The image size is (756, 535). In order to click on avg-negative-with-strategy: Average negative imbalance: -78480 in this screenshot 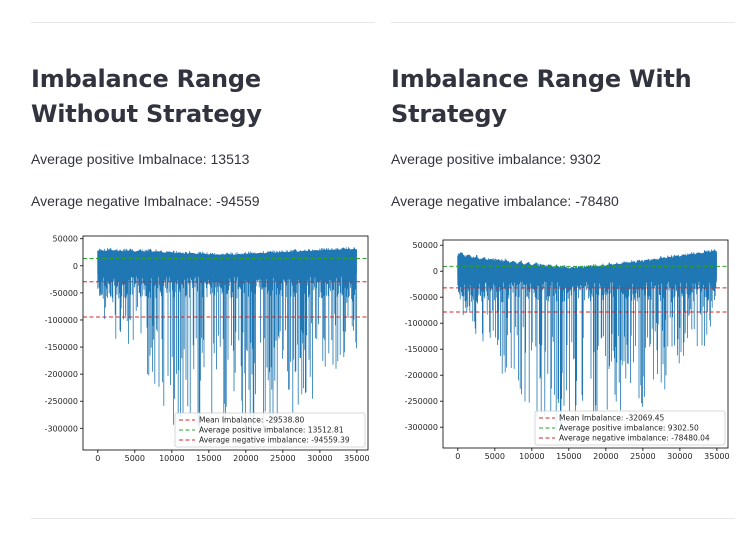, I will do `click(505, 201)`.